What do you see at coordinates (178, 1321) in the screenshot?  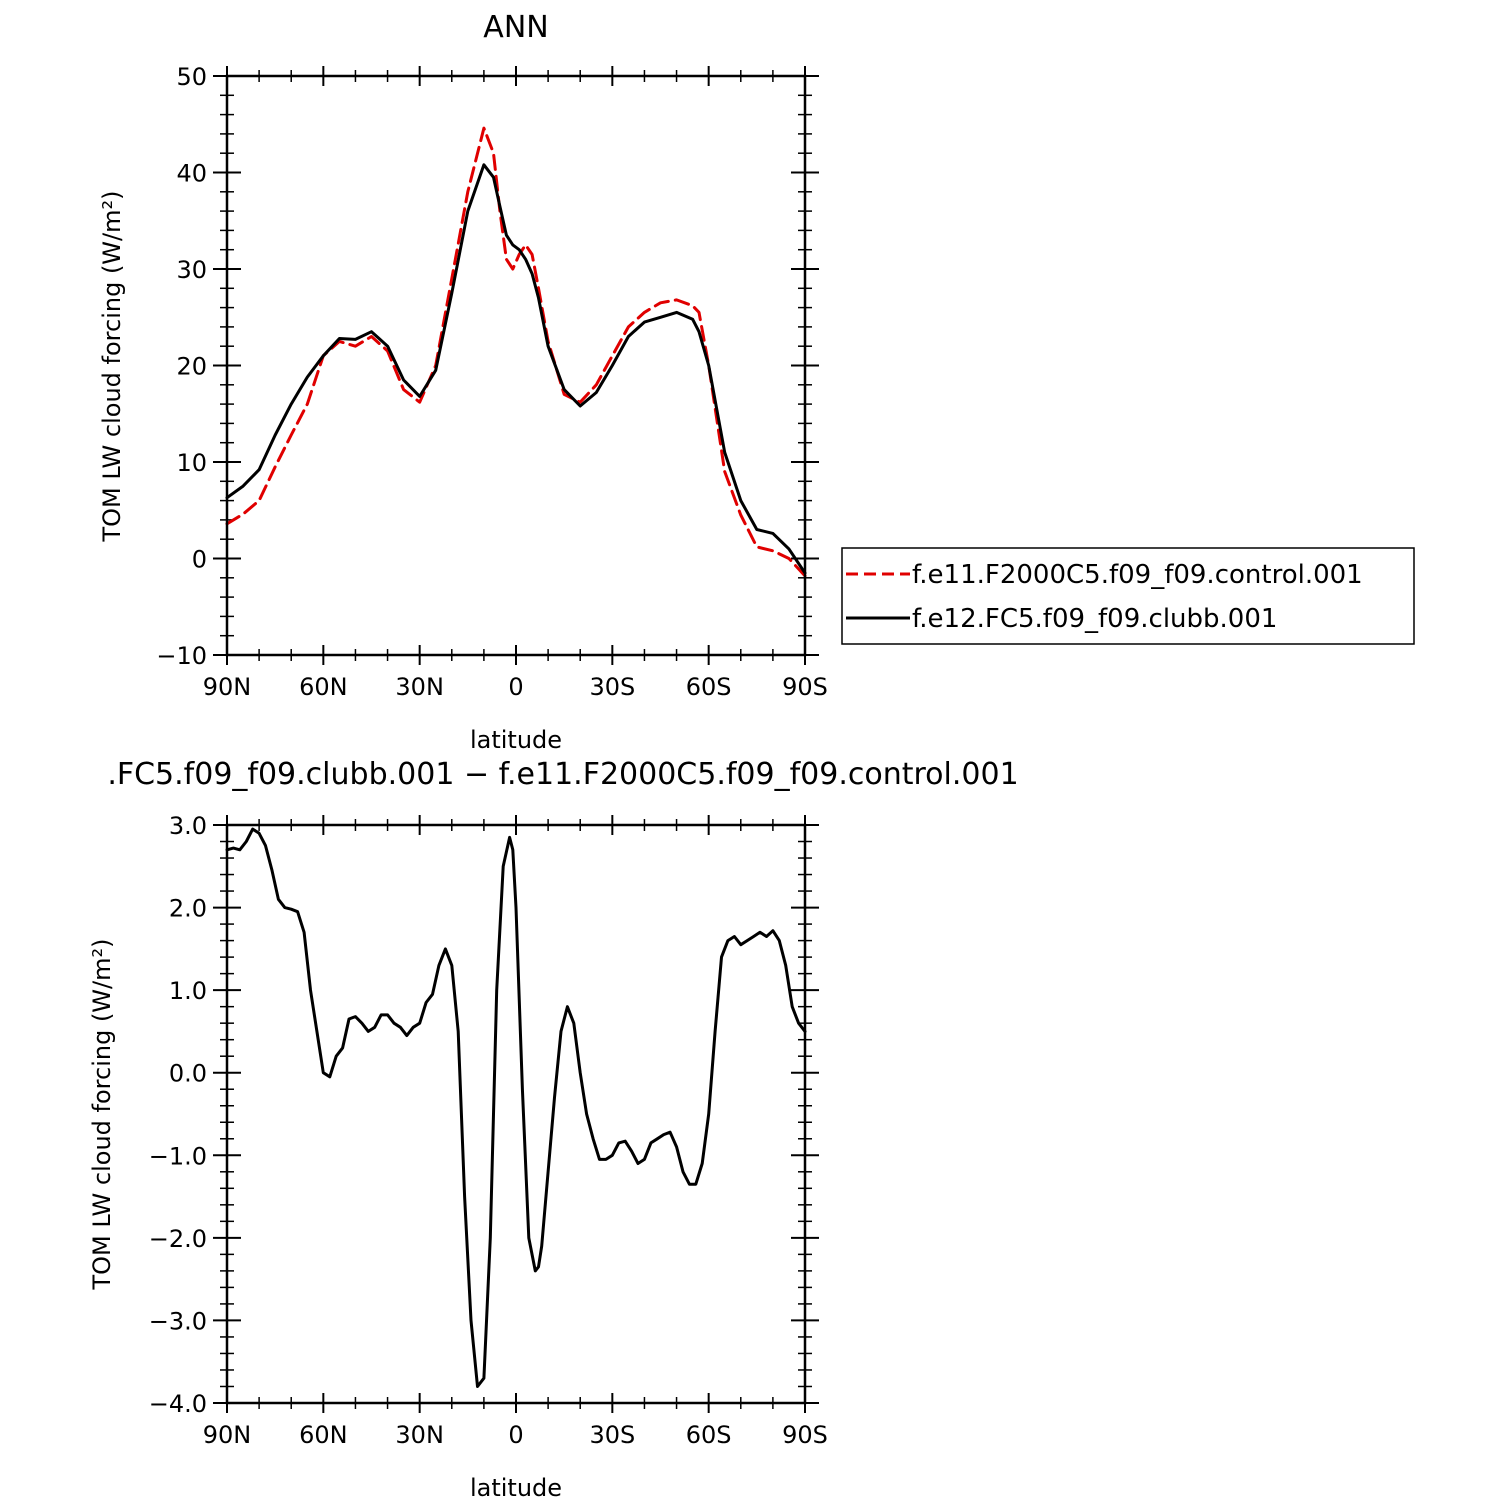 I see `y-tick-label: −3.0` at bounding box center [178, 1321].